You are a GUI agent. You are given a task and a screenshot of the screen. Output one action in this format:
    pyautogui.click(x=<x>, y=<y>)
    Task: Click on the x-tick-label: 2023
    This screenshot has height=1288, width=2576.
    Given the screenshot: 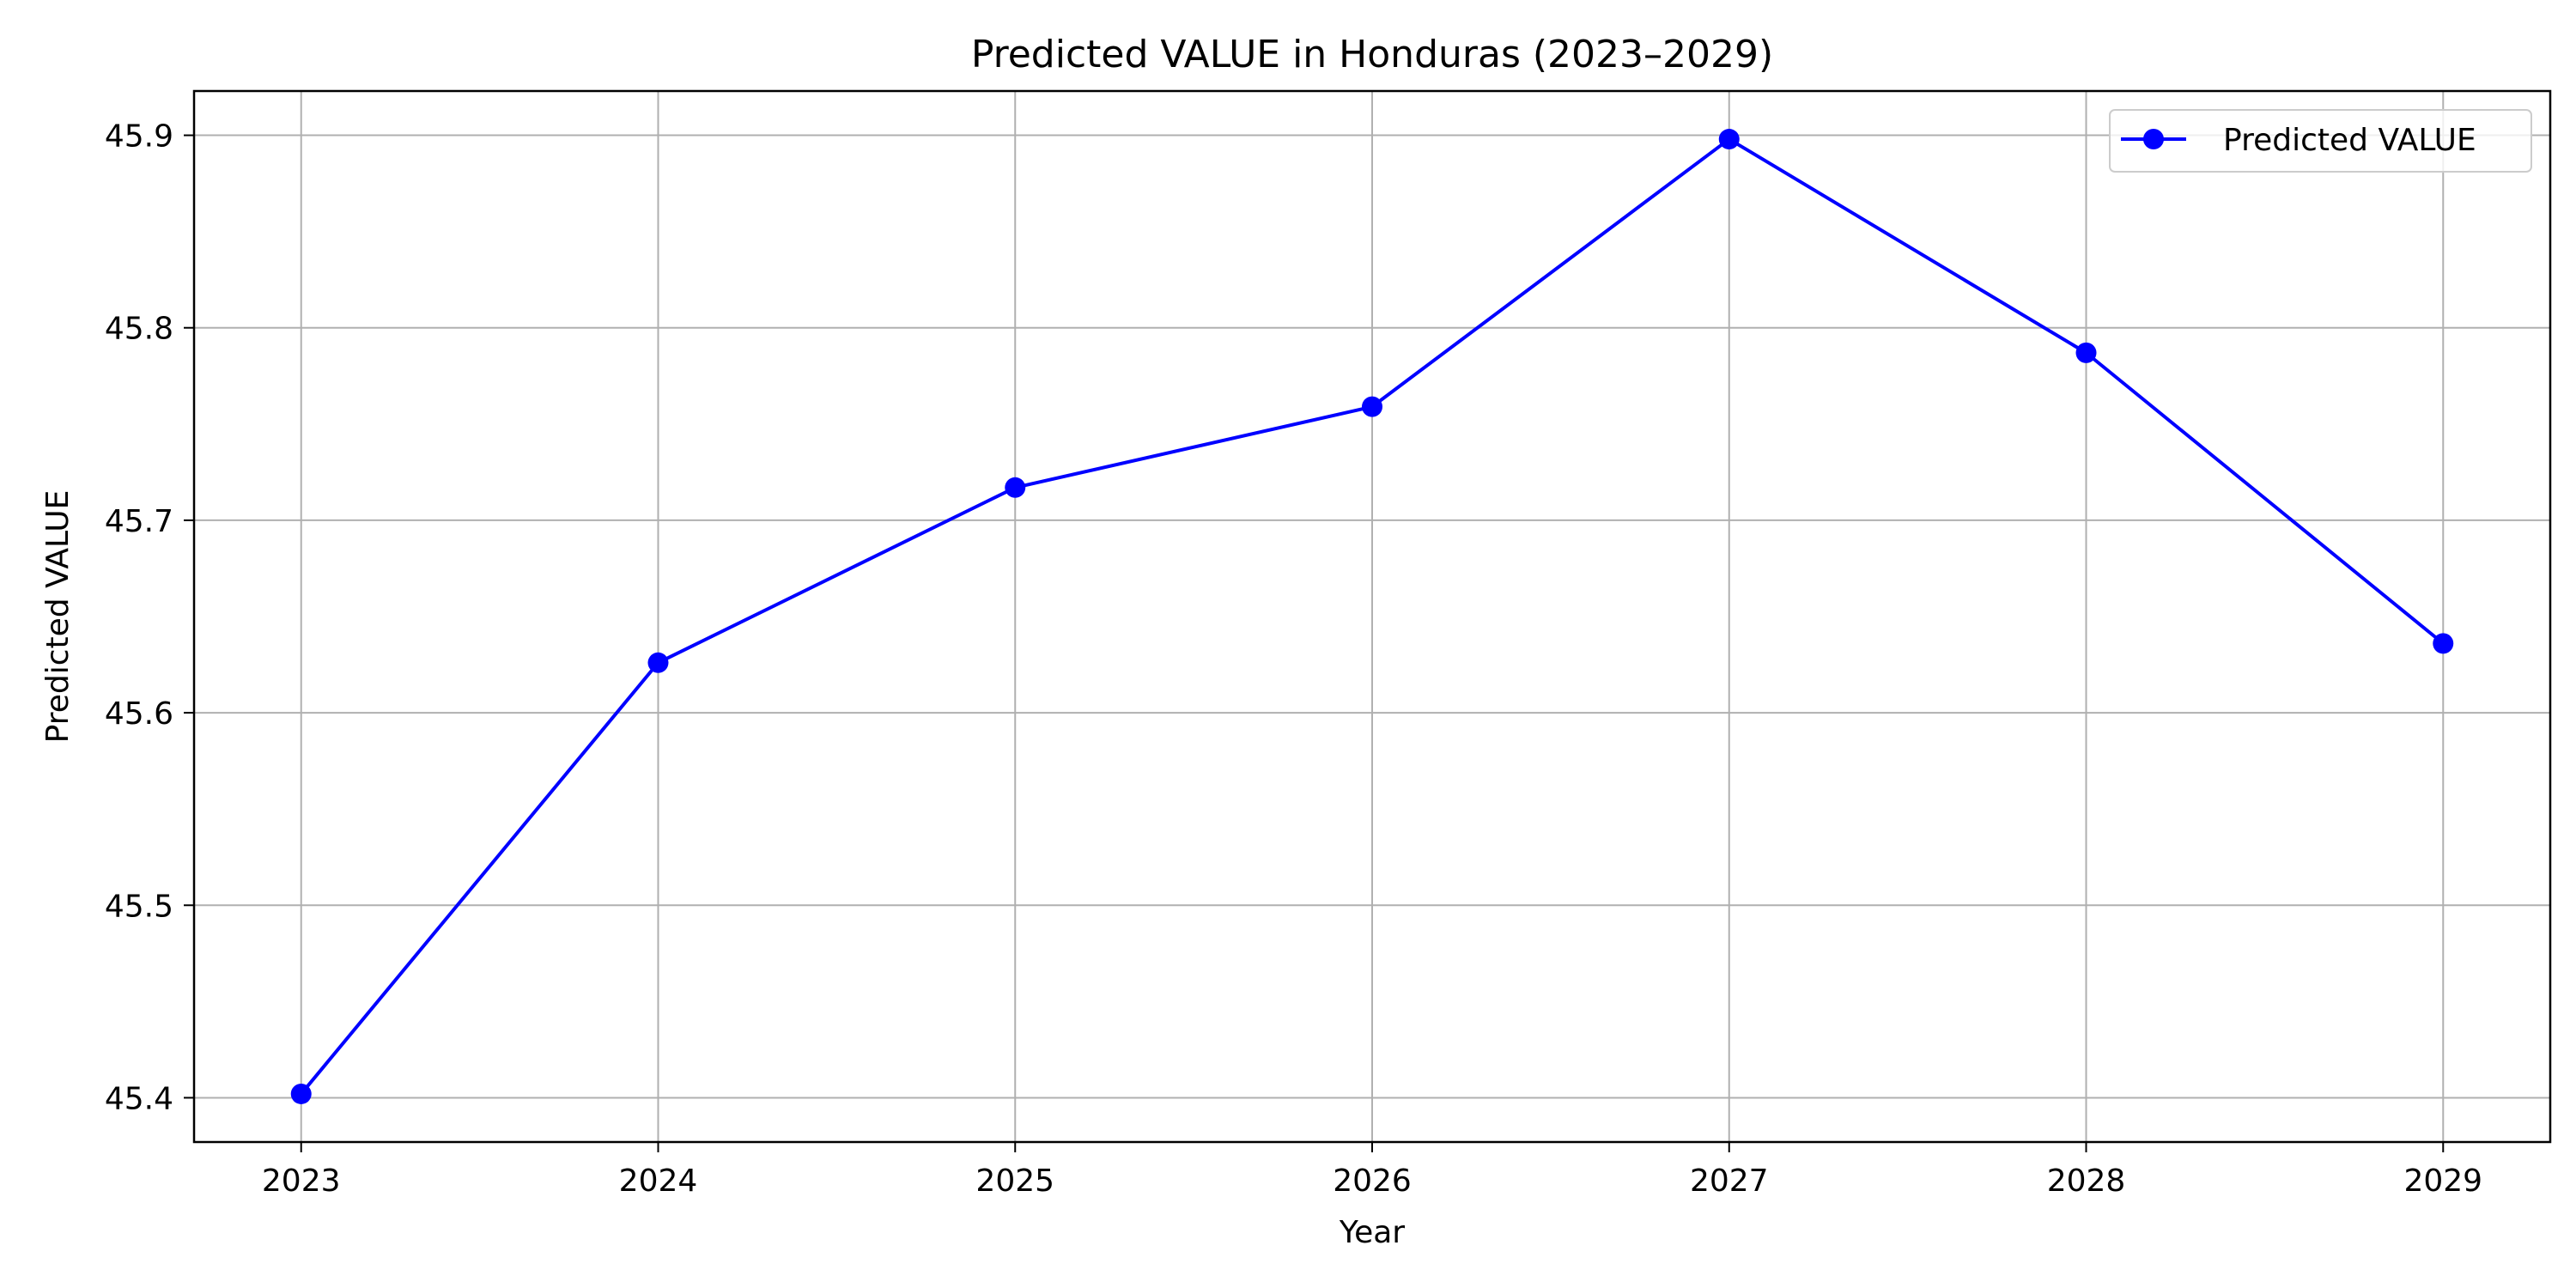 What is the action you would take?
    pyautogui.click(x=301, y=1181)
    